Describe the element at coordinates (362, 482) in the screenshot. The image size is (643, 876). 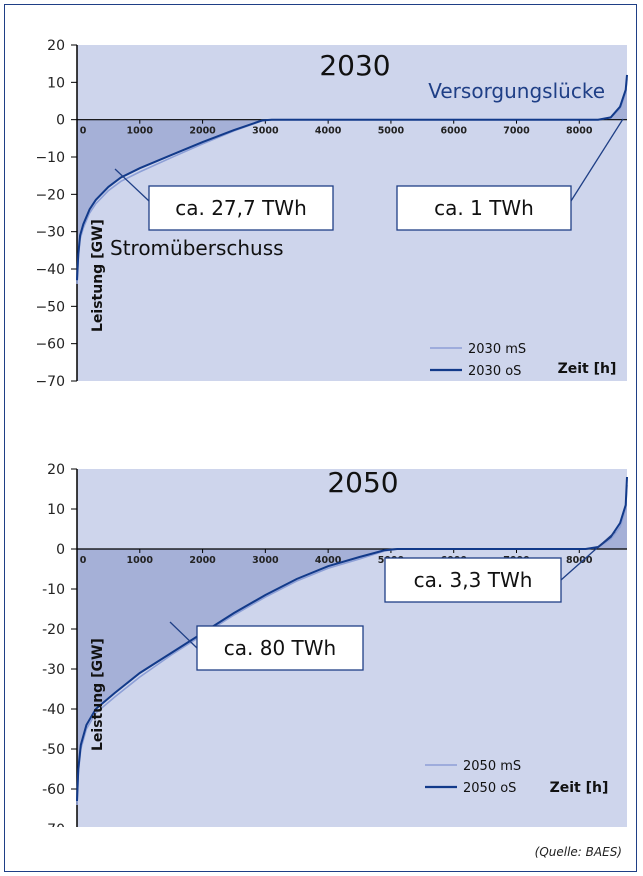
I see `chart-title: 2050` at that location.